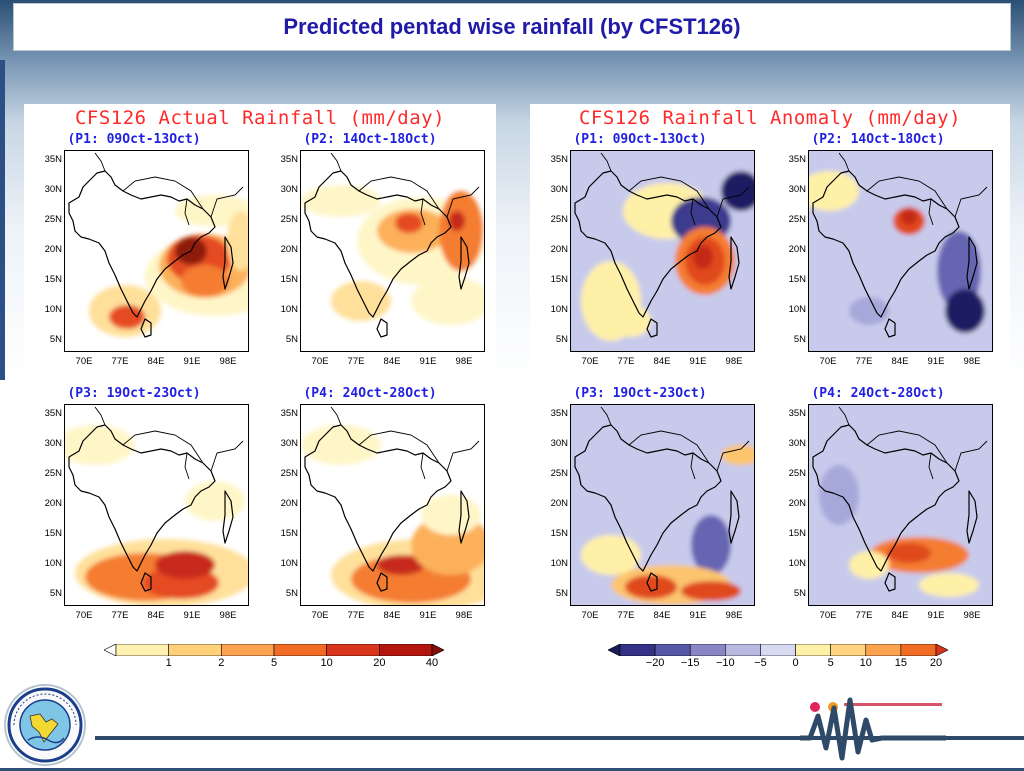 Image resolution: width=1024 pixels, height=771 pixels. I want to click on colorbar-label: 0, so click(795, 663).